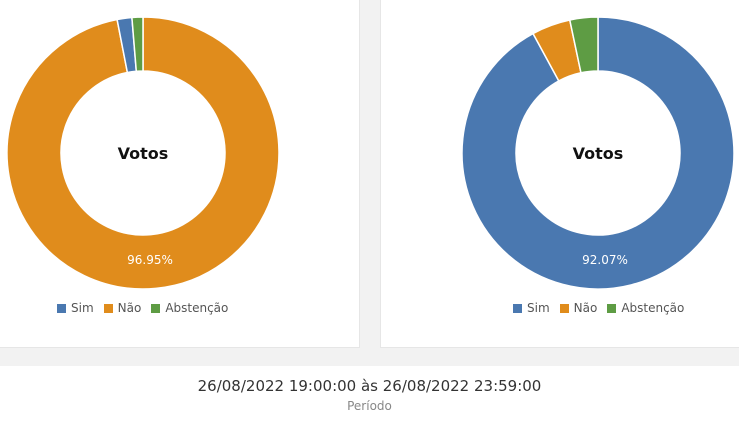 The height and width of the screenshot is (424, 739). What do you see at coordinates (369, 406) in the screenshot?
I see `period-label: Período` at bounding box center [369, 406].